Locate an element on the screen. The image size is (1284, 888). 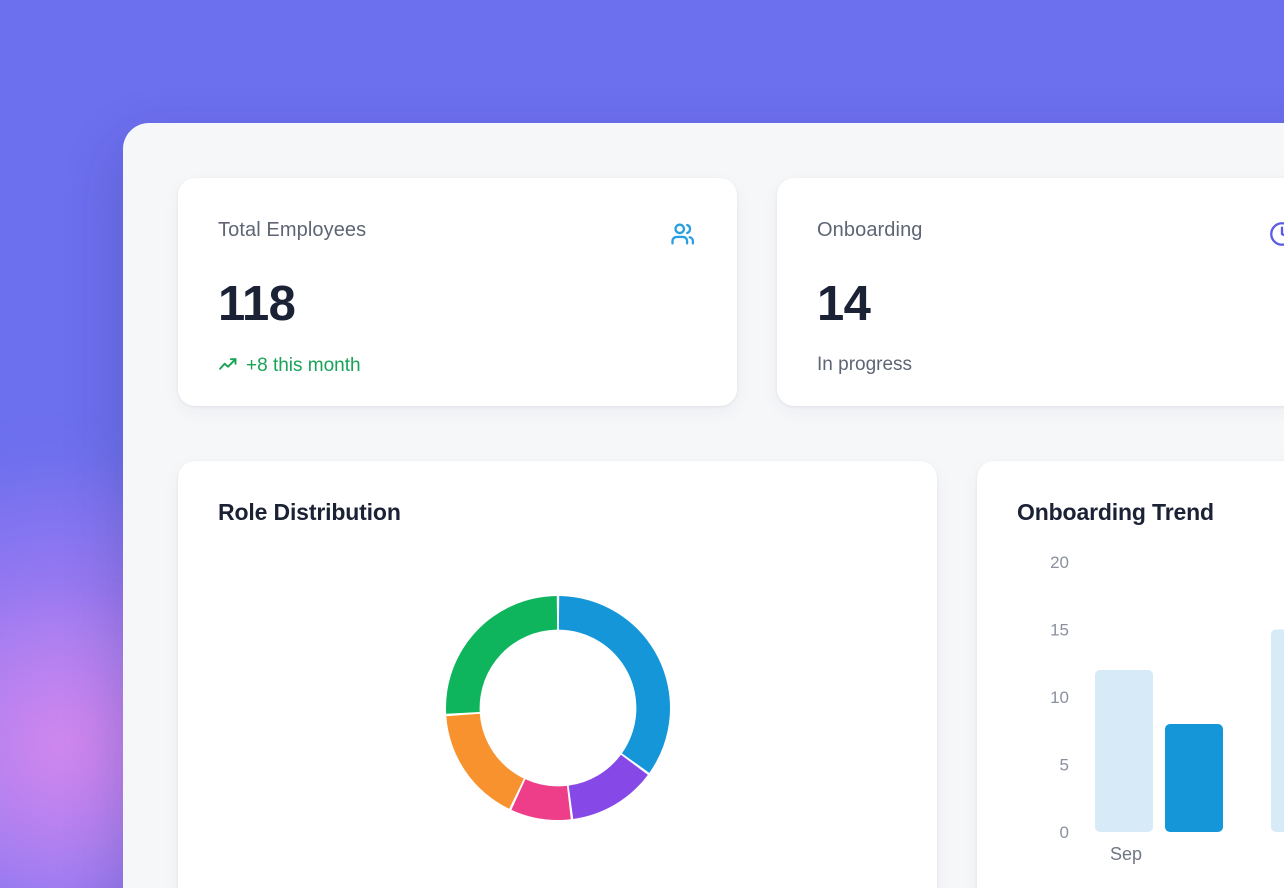
users-icon is located at coordinates (683, 234).